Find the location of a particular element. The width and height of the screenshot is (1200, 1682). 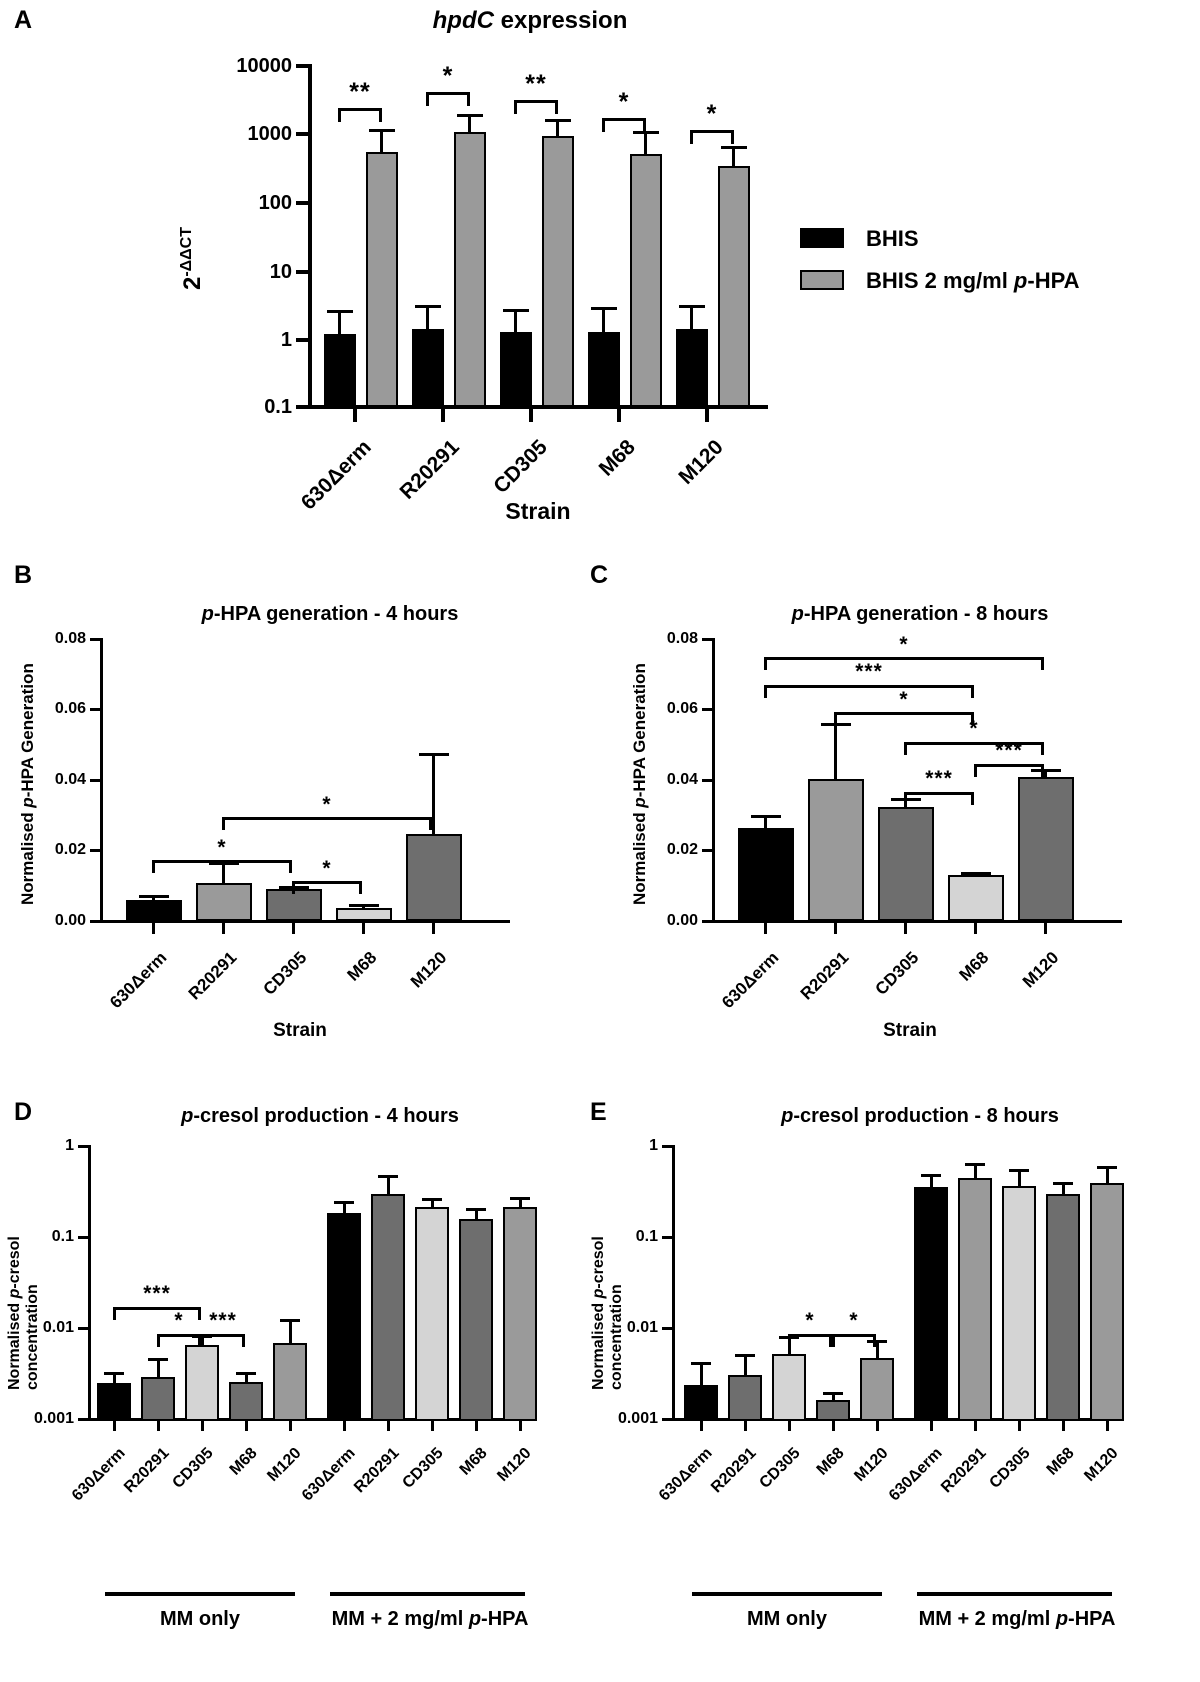

bar-a-bhis-cd305 is located at coordinates (516, 369).